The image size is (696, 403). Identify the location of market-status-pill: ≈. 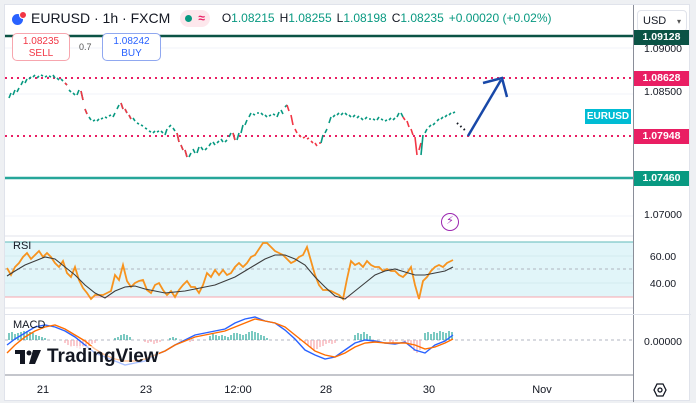
(195, 18).